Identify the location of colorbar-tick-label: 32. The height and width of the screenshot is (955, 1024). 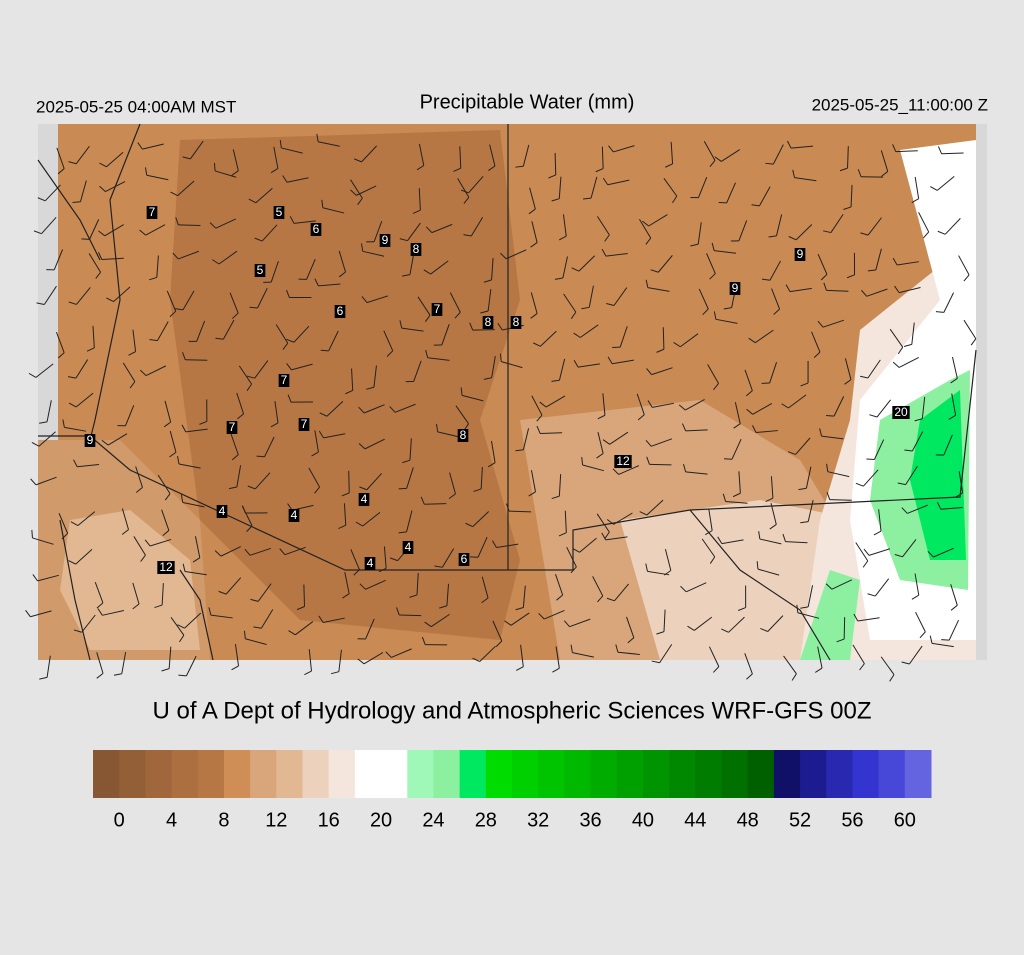
(538, 820).